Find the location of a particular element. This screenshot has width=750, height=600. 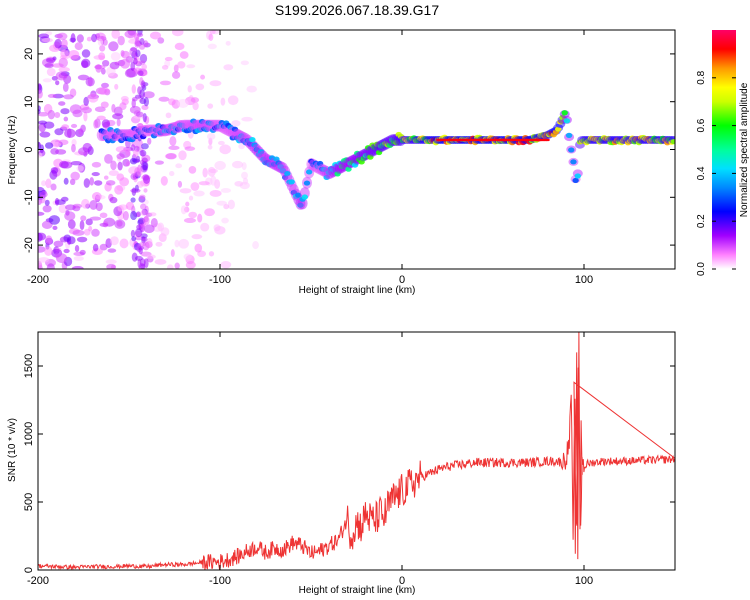

snr-y-tick-label: 500 is located at coordinates (29, 502).